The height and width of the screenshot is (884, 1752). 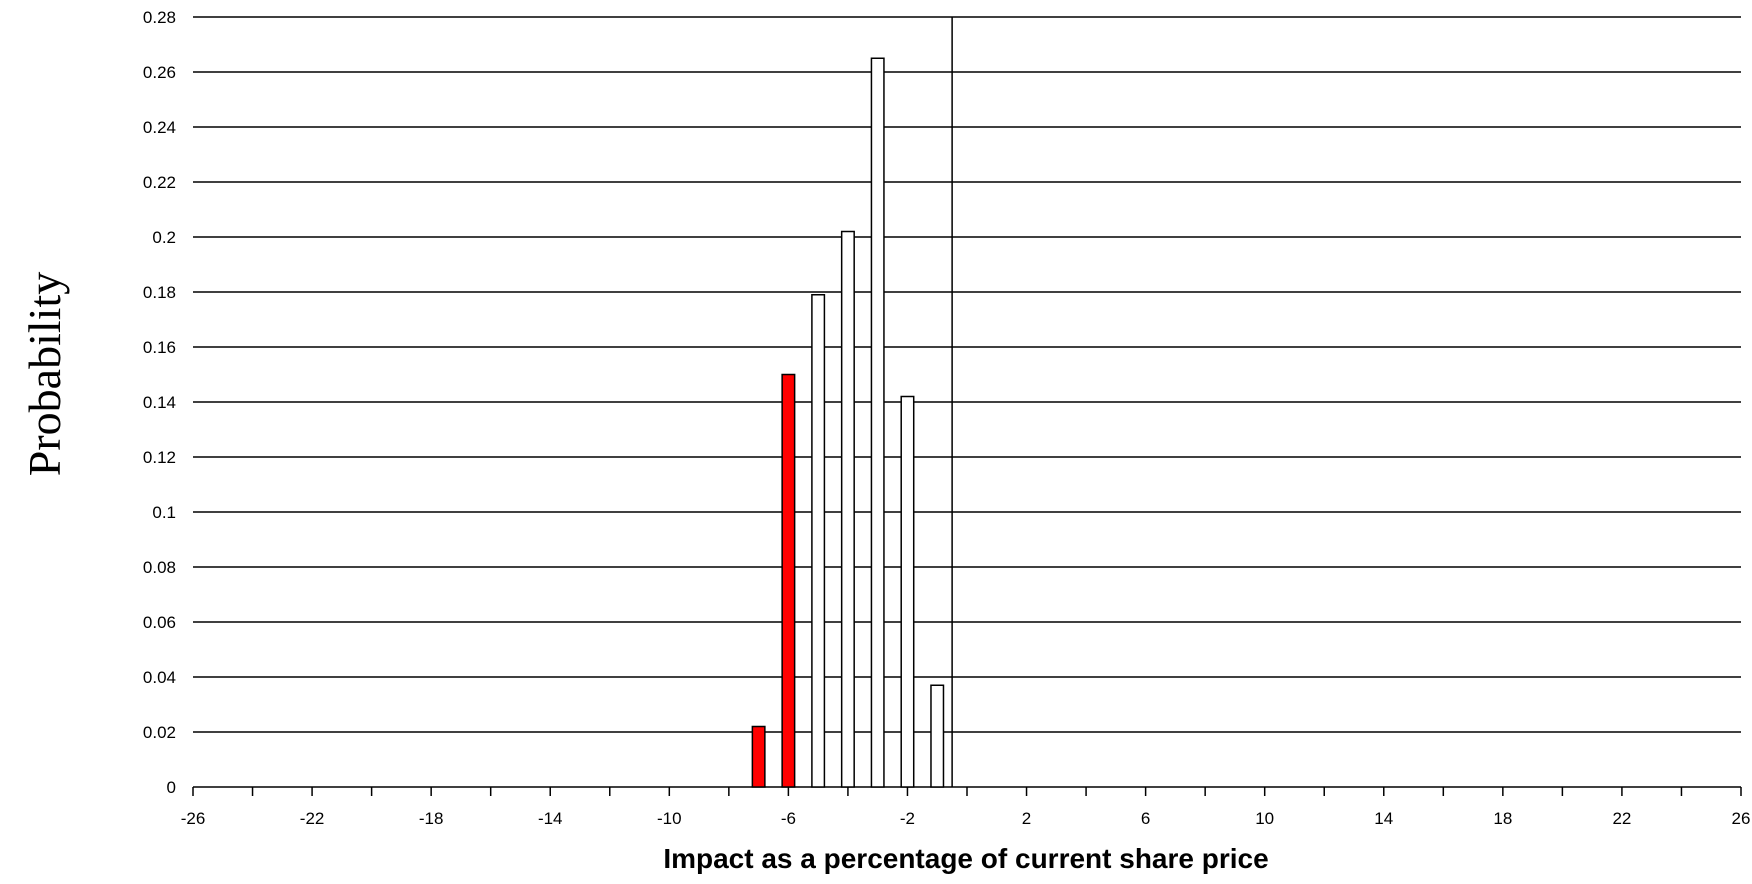 What do you see at coordinates (159, 677) in the screenshot?
I see `y-tick-label: 0.04` at bounding box center [159, 677].